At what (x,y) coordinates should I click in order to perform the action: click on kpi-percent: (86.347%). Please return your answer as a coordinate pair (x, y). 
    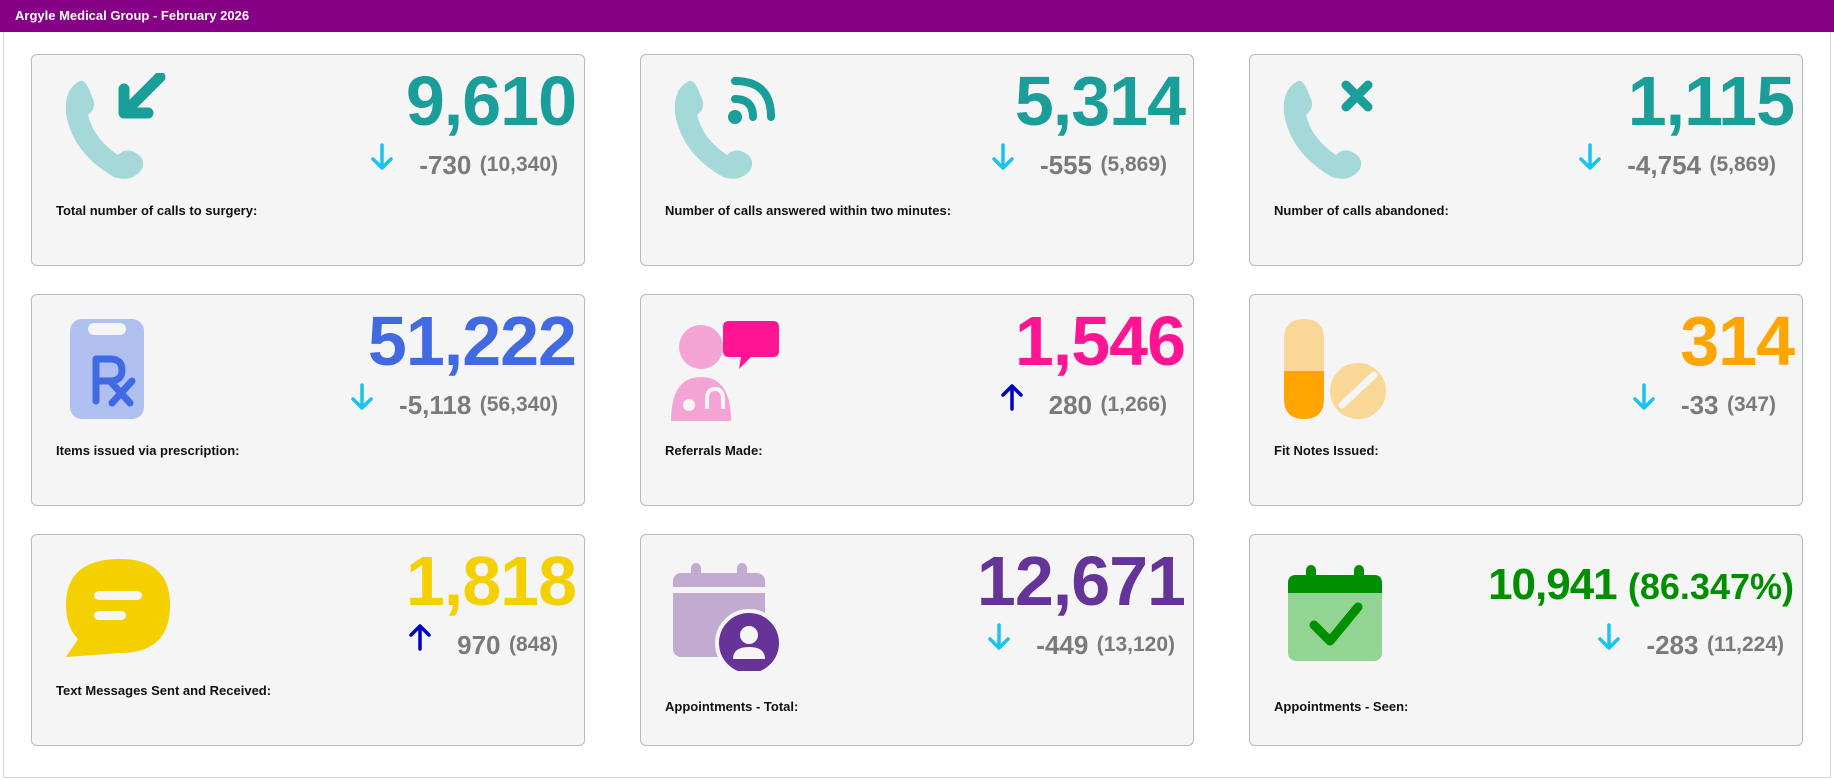
    Looking at the image, I should click on (1710, 586).